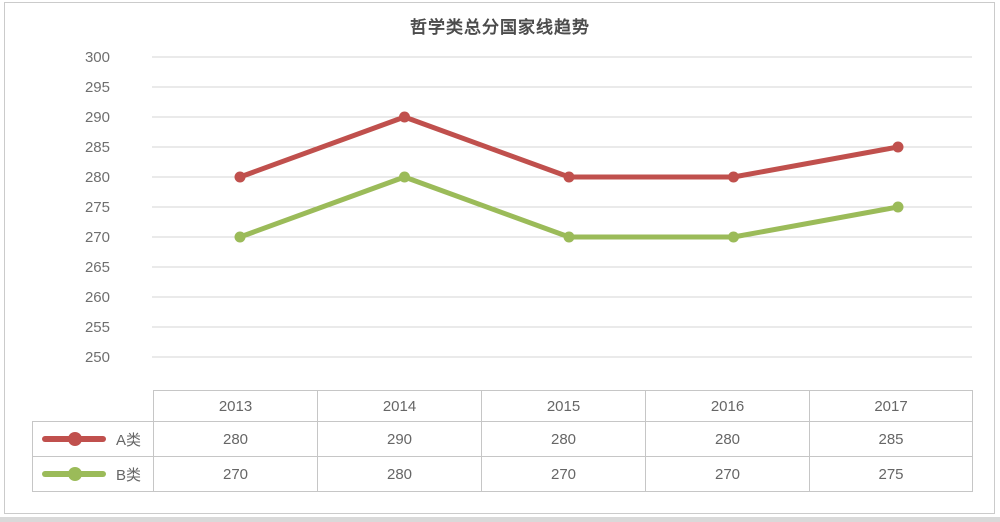  Describe the element at coordinates (97, 237) in the screenshot. I see `y-axis-tick-label: 270` at that location.